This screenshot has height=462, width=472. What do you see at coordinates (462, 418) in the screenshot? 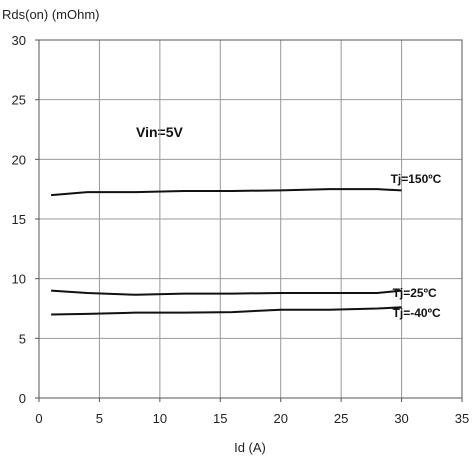
I see `x-tick-label: 35` at bounding box center [462, 418].